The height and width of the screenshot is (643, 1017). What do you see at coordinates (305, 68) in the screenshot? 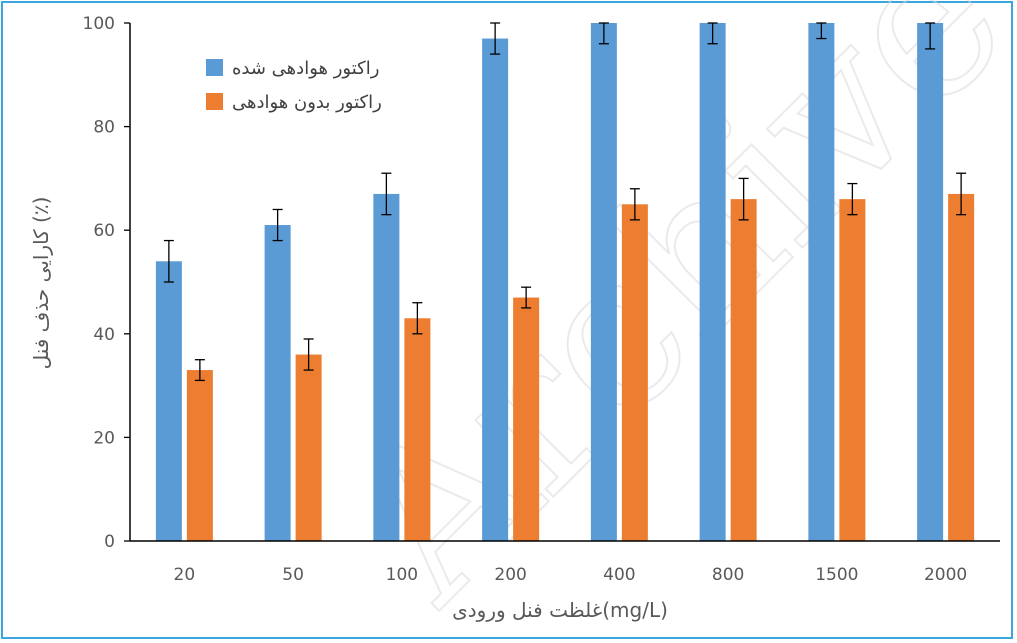
I see `legend-label: راکتور هوادهی شده` at bounding box center [305, 68].